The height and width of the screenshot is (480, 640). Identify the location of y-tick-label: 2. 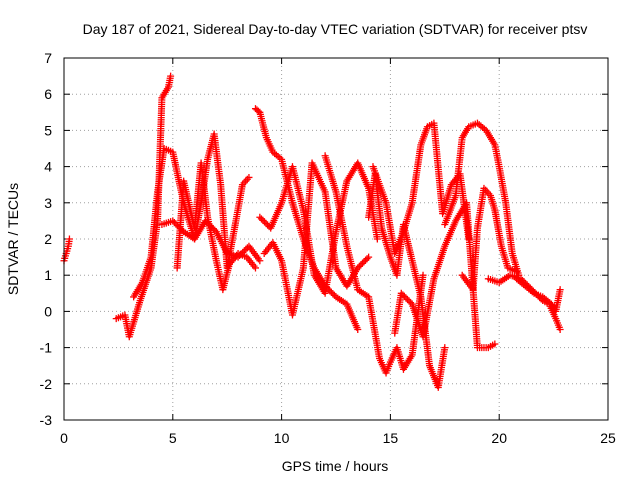
(48, 239).